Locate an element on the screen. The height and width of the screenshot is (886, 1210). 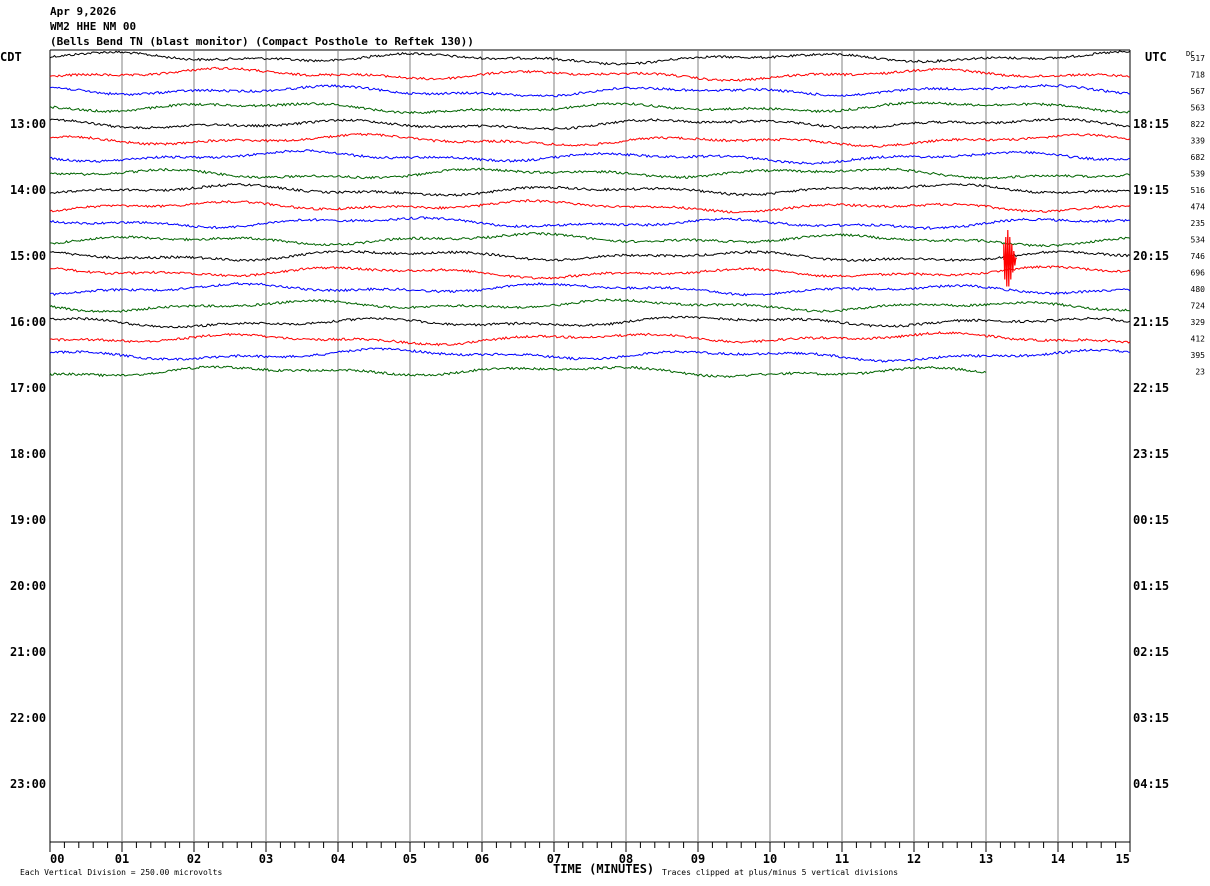
event-spike is located at coordinates (1010, 258).